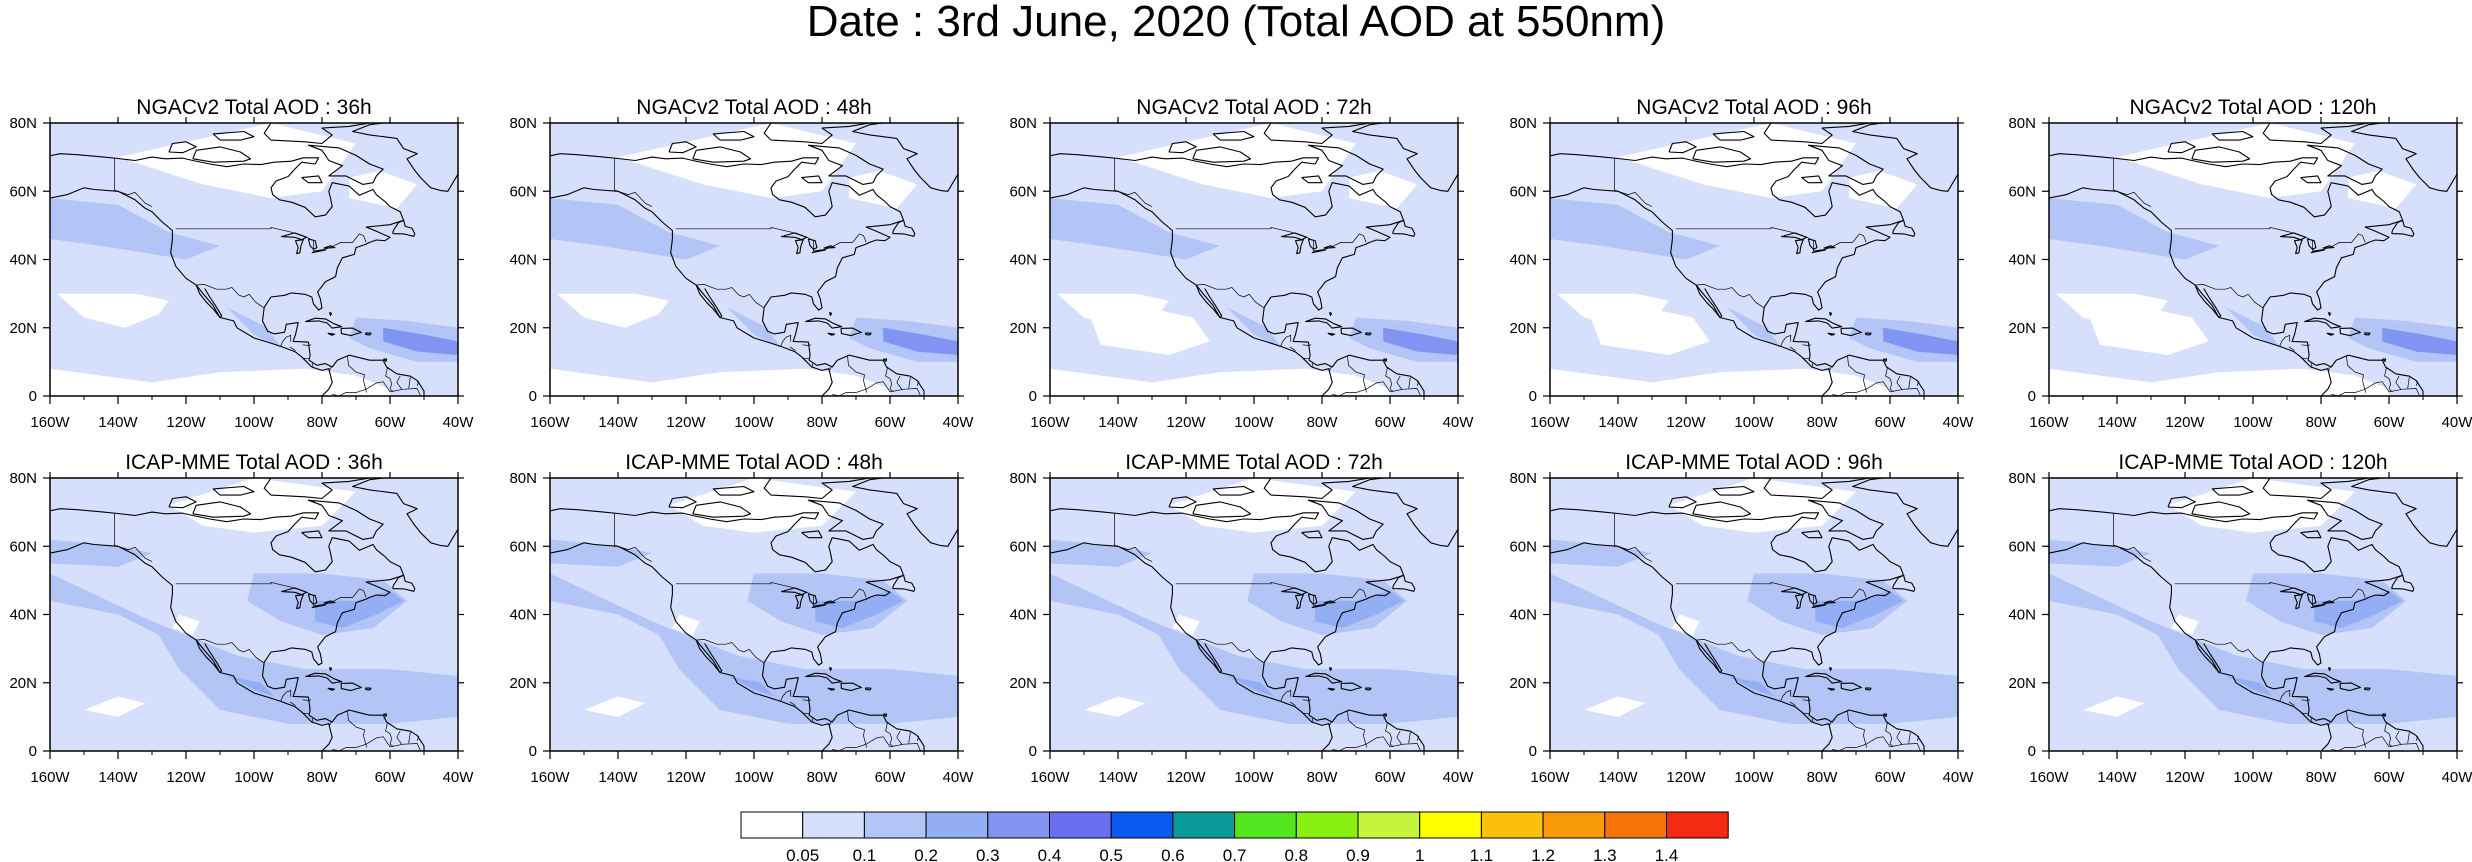 The width and height of the screenshot is (2472, 862). Describe the element at coordinates (1267, 277) in the screenshot. I see `political-borders` at that location.